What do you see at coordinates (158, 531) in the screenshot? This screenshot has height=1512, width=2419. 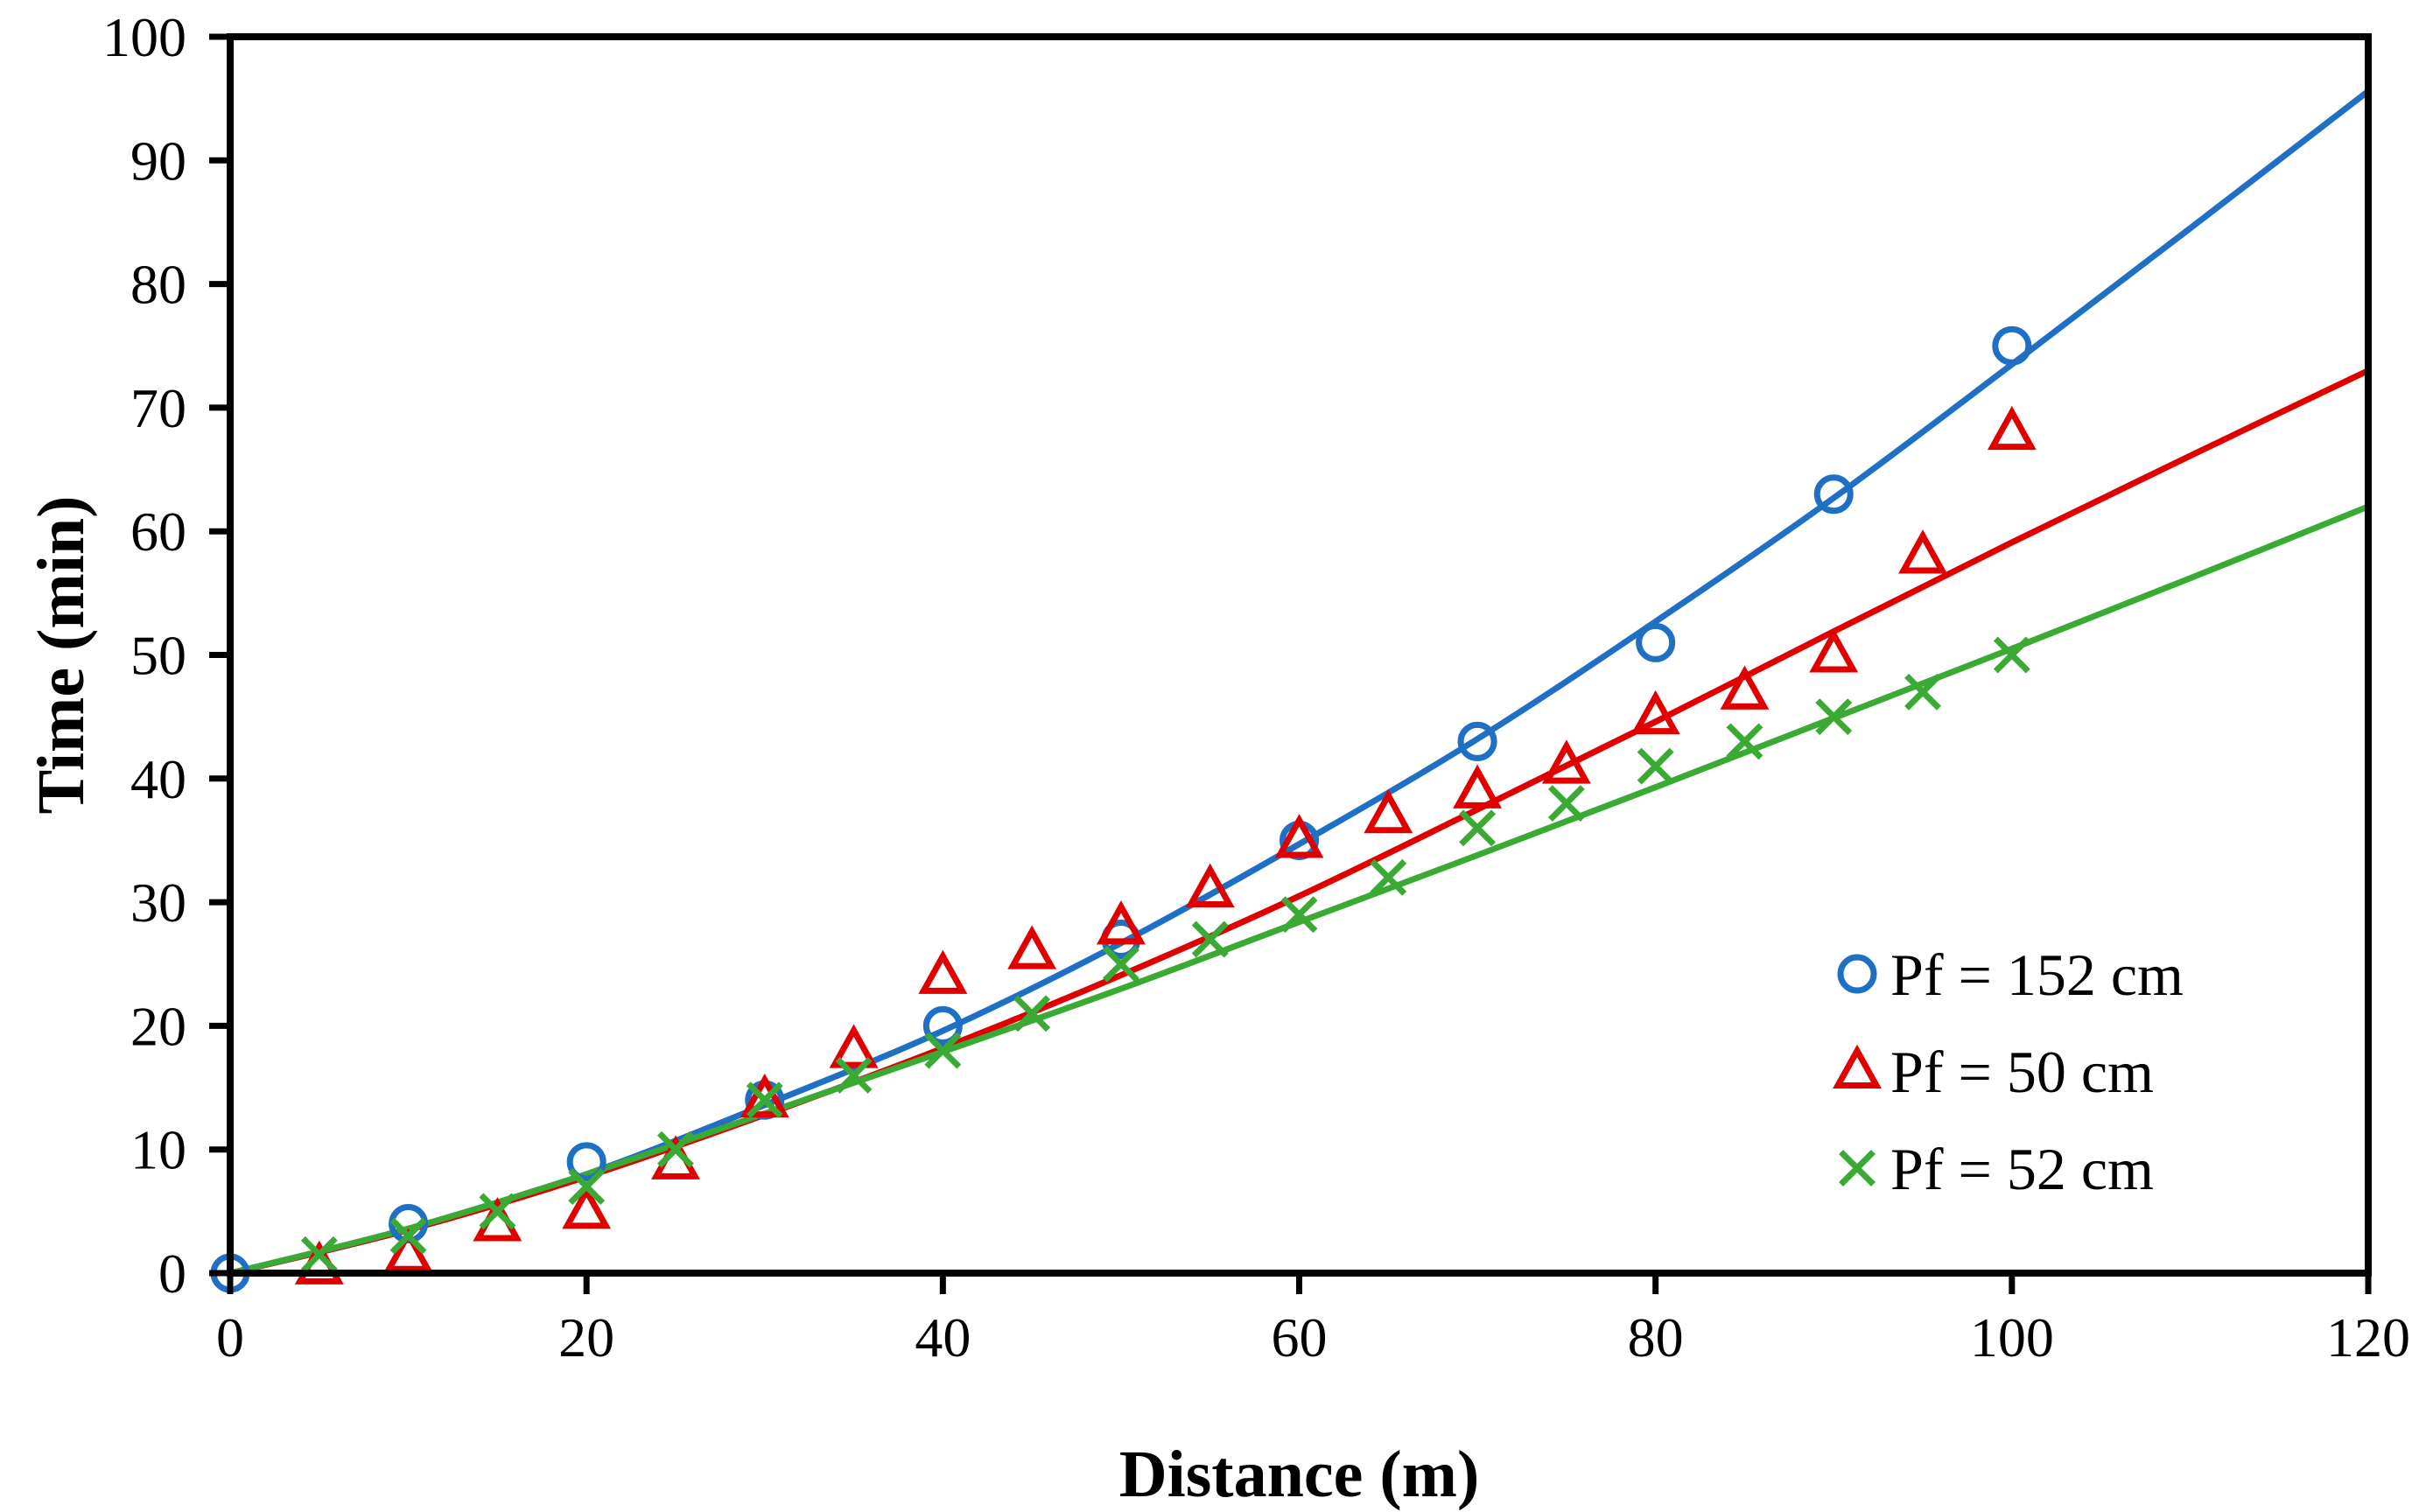 I see `y-tick-label: 60` at bounding box center [158, 531].